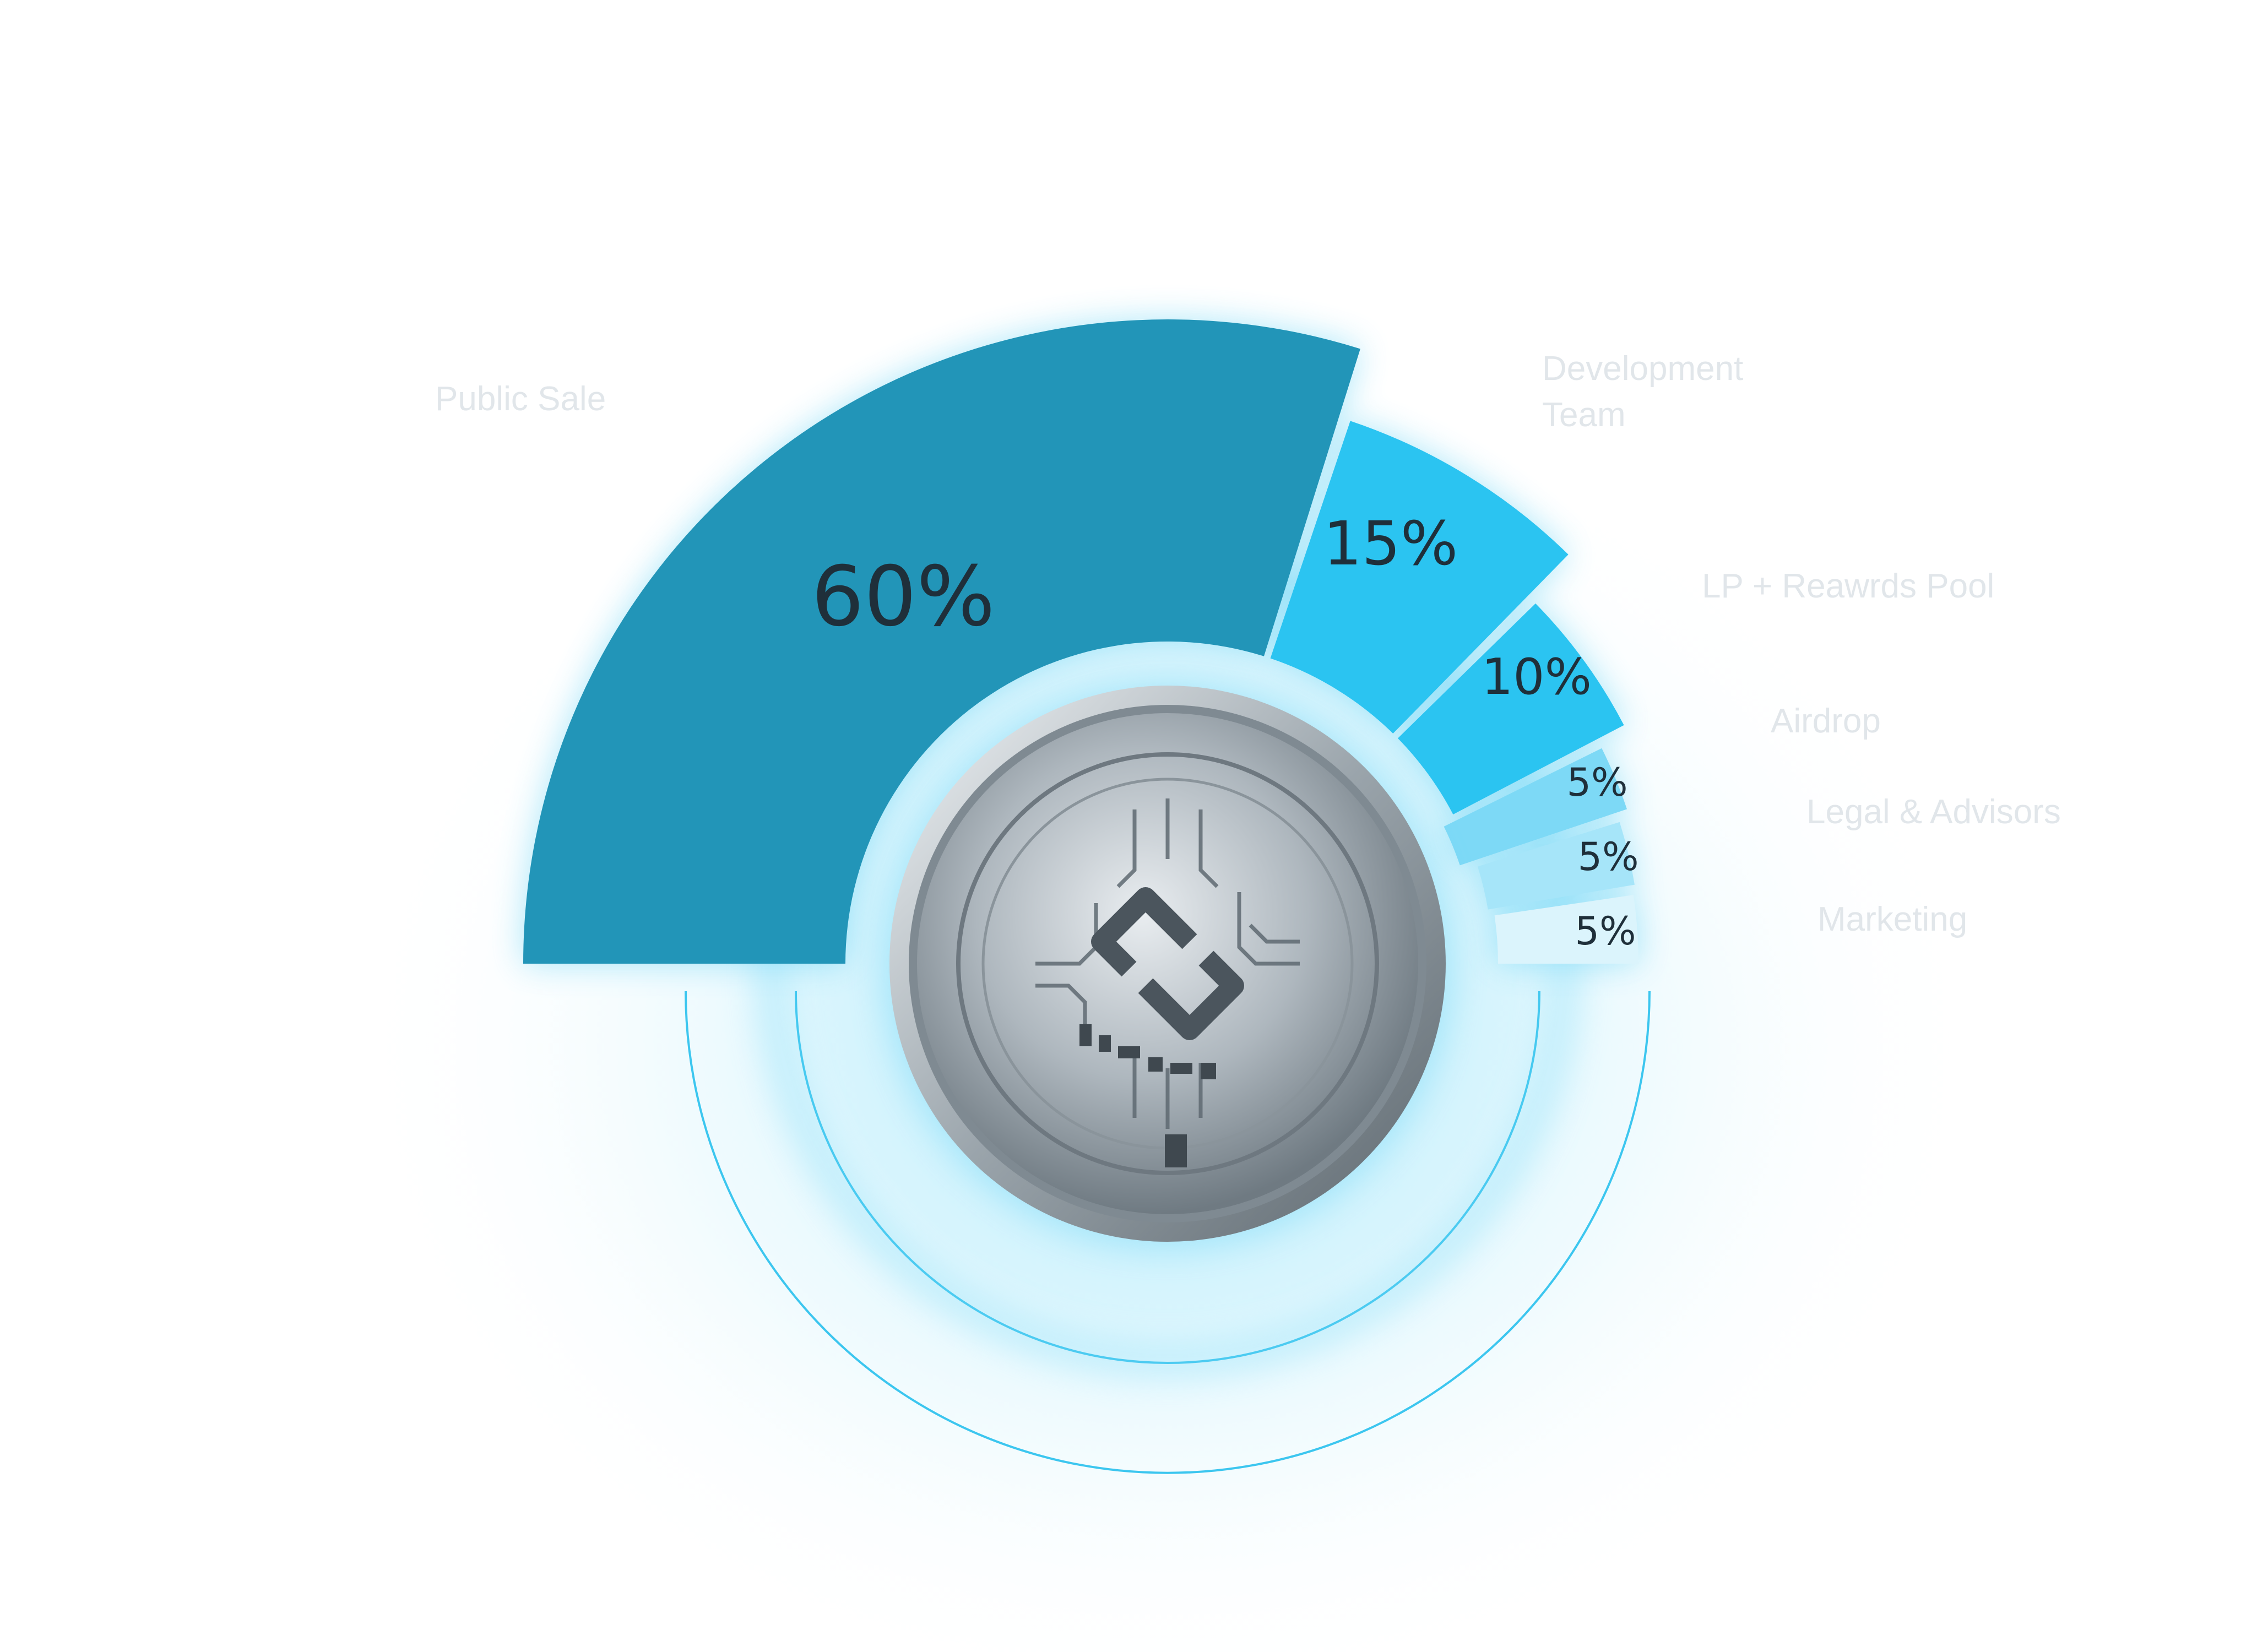  Describe the element at coordinates (1390, 543) in the screenshot. I see `value-label: 15%` at that location.